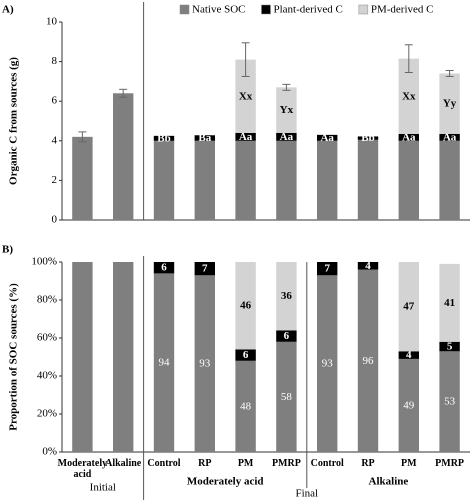 This screenshot has height=500, width=474. I want to click on significance-letter: Ba, so click(204, 138).